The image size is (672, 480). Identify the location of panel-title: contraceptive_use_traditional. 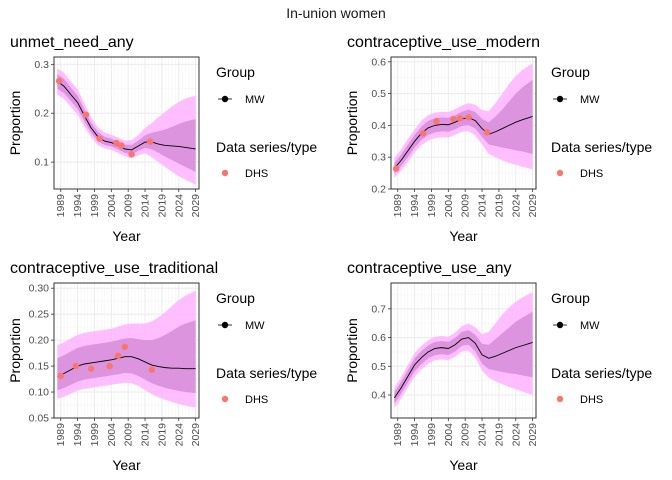
(114, 268).